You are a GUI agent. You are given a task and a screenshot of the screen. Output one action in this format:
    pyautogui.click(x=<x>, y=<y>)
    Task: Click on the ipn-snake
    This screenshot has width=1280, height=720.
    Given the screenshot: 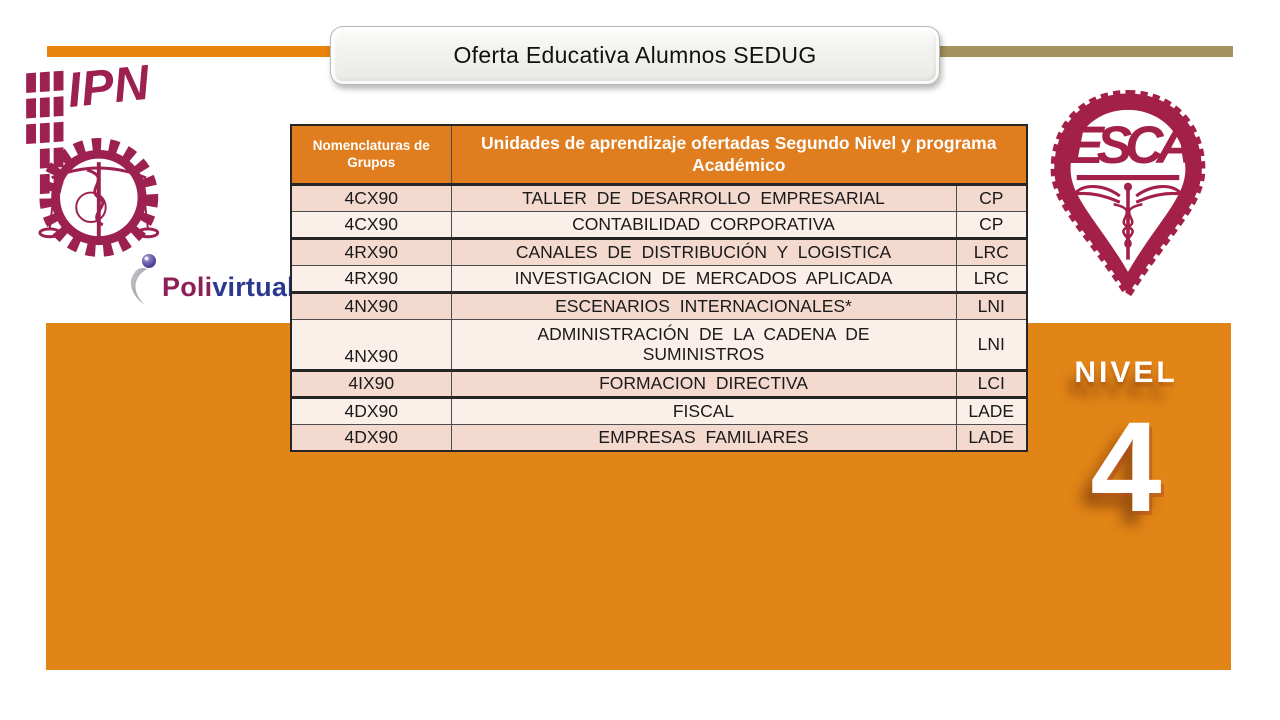 What is the action you would take?
    pyautogui.click(x=95, y=197)
    